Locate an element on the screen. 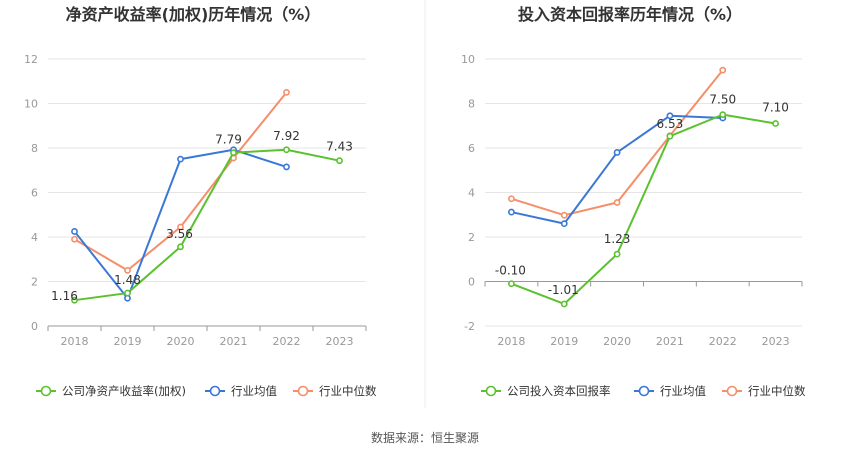 This screenshot has width=850, height=459. roic-data-label: 7.50 is located at coordinates (722, 100).